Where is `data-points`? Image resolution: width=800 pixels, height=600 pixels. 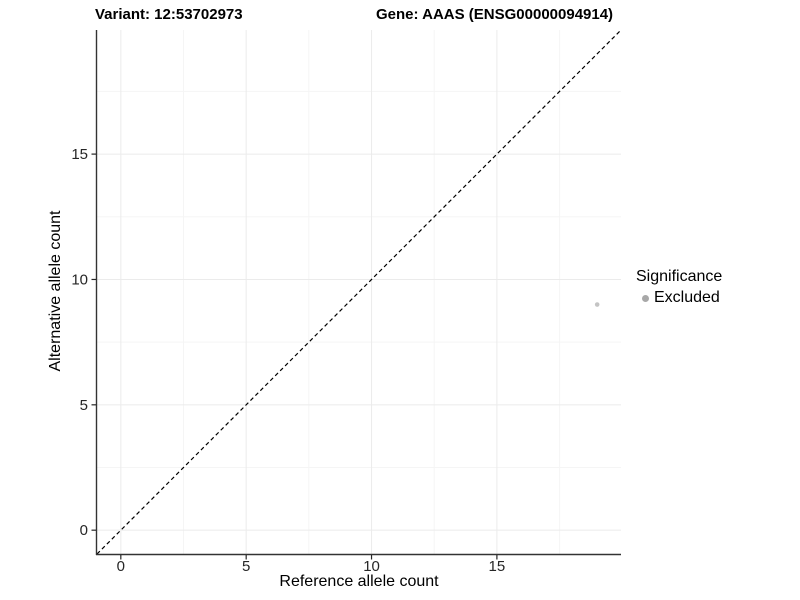
data-points is located at coordinates (597, 304).